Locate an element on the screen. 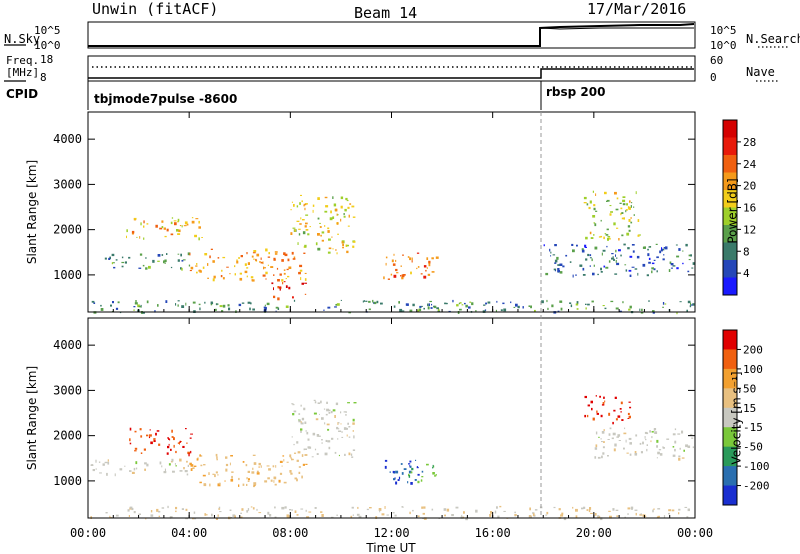  colorbar-swatch is located at coordinates (730, 340).